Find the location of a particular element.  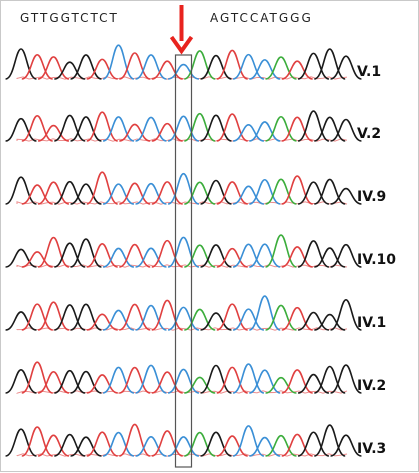

sample-label-v1: V.1 is located at coordinates (369, 72).